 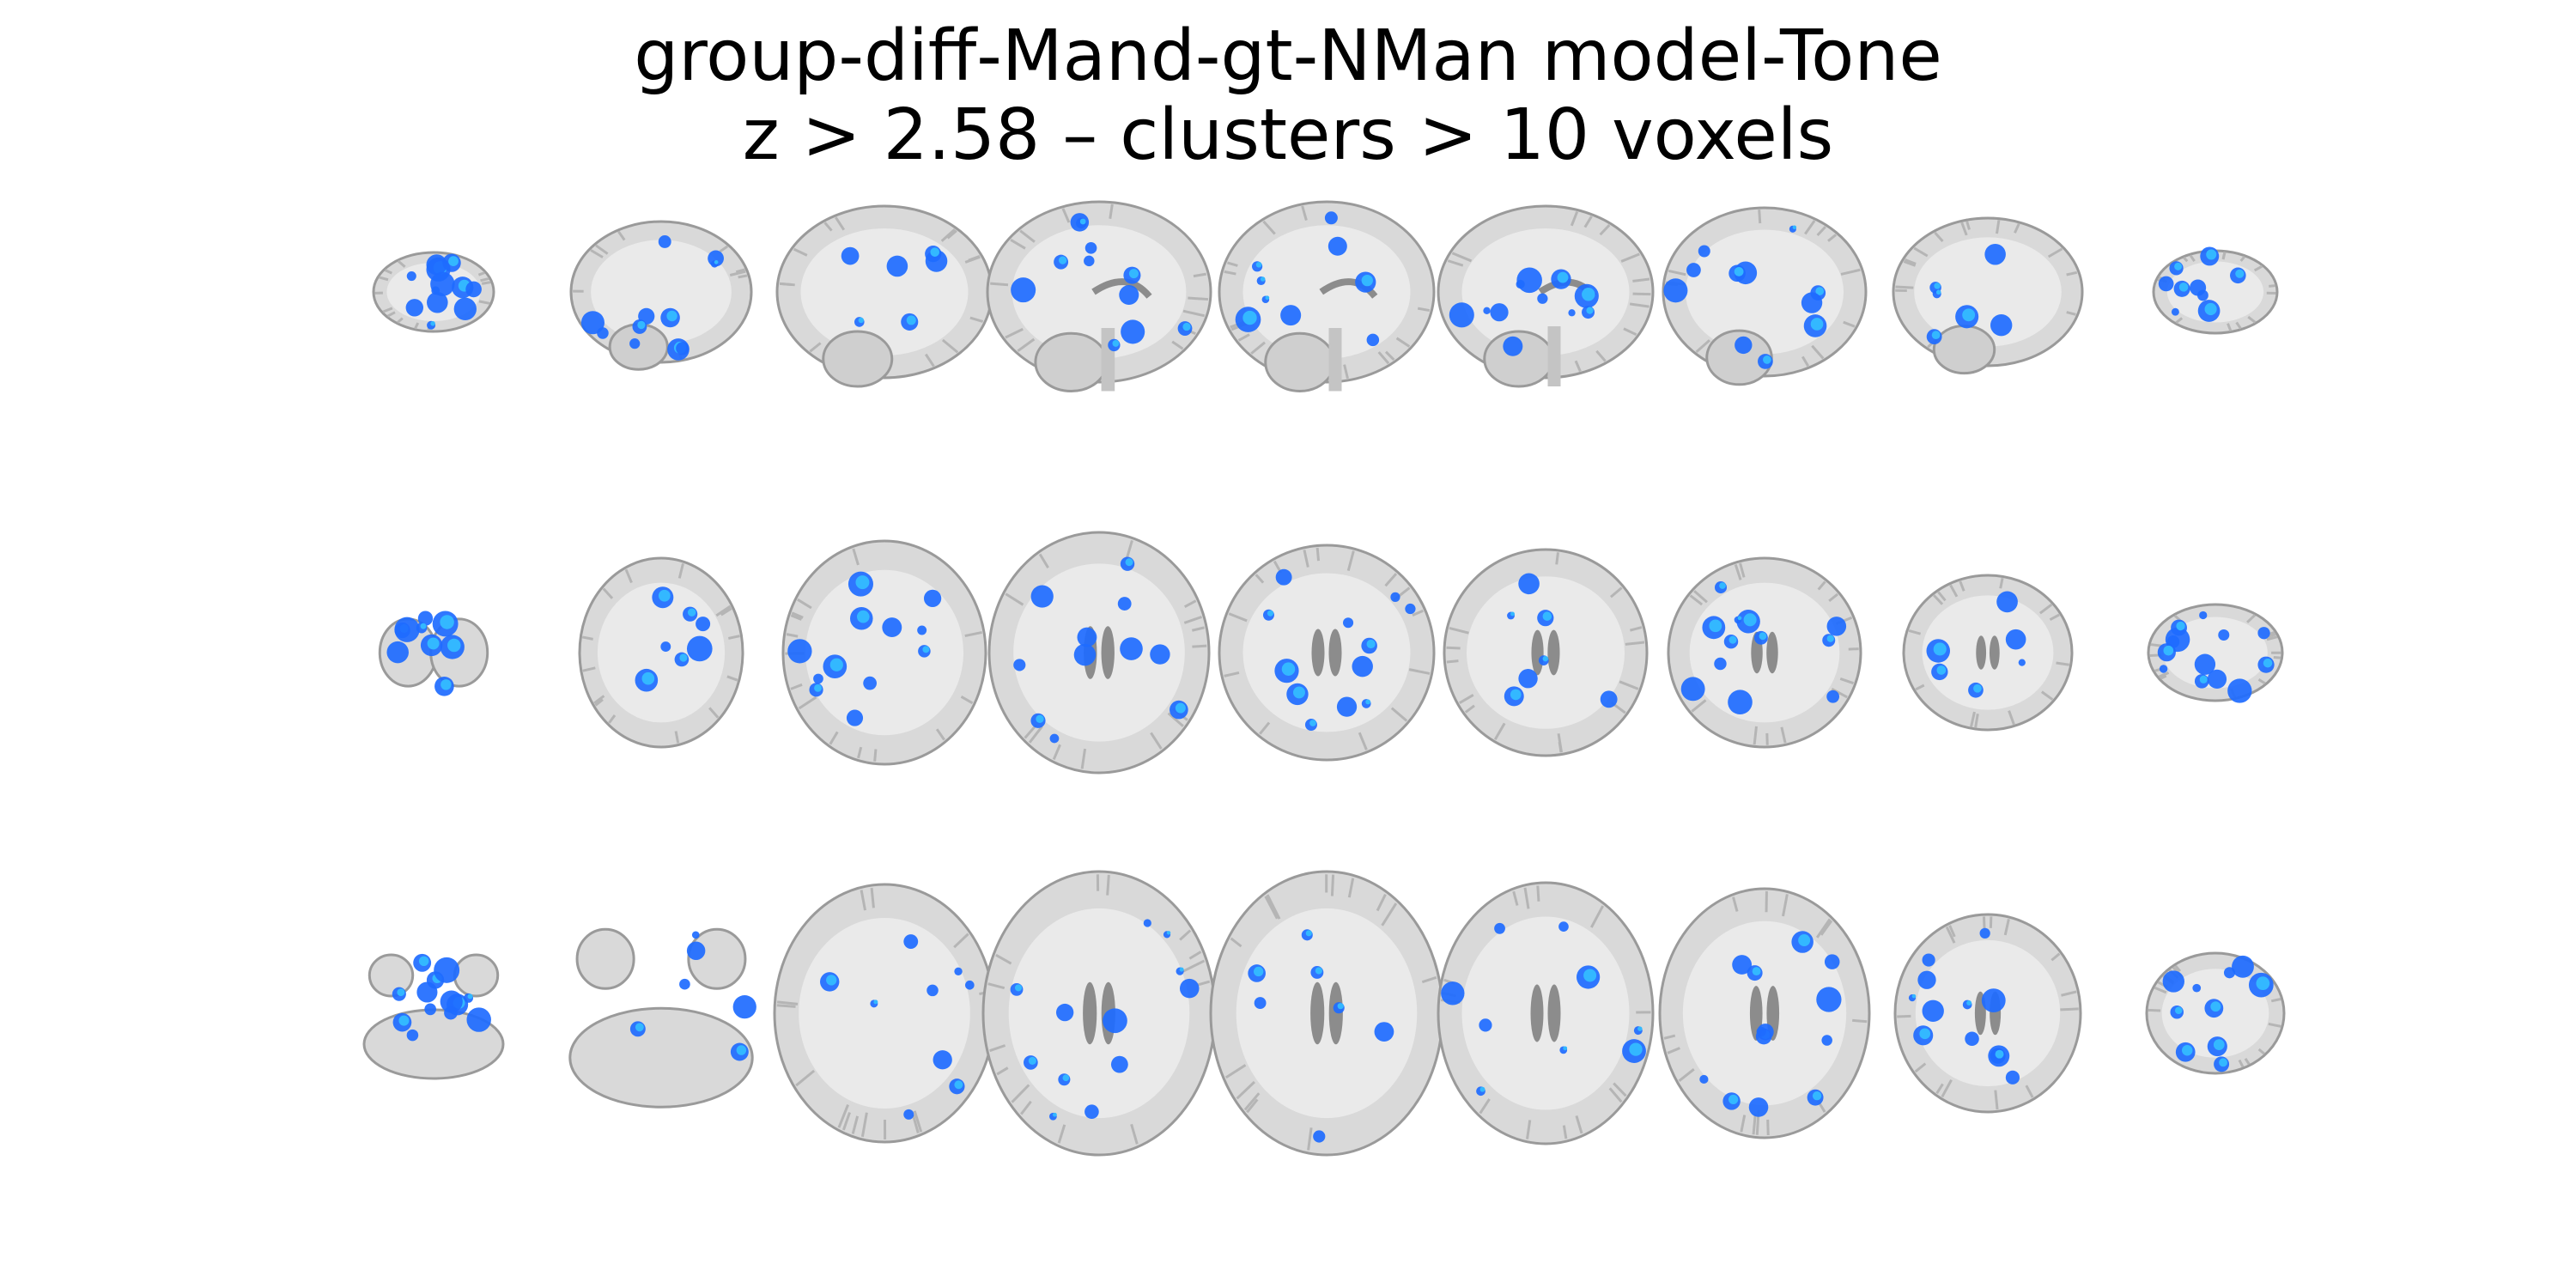 I want to click on brain-tissue, so click(x=477, y=976).